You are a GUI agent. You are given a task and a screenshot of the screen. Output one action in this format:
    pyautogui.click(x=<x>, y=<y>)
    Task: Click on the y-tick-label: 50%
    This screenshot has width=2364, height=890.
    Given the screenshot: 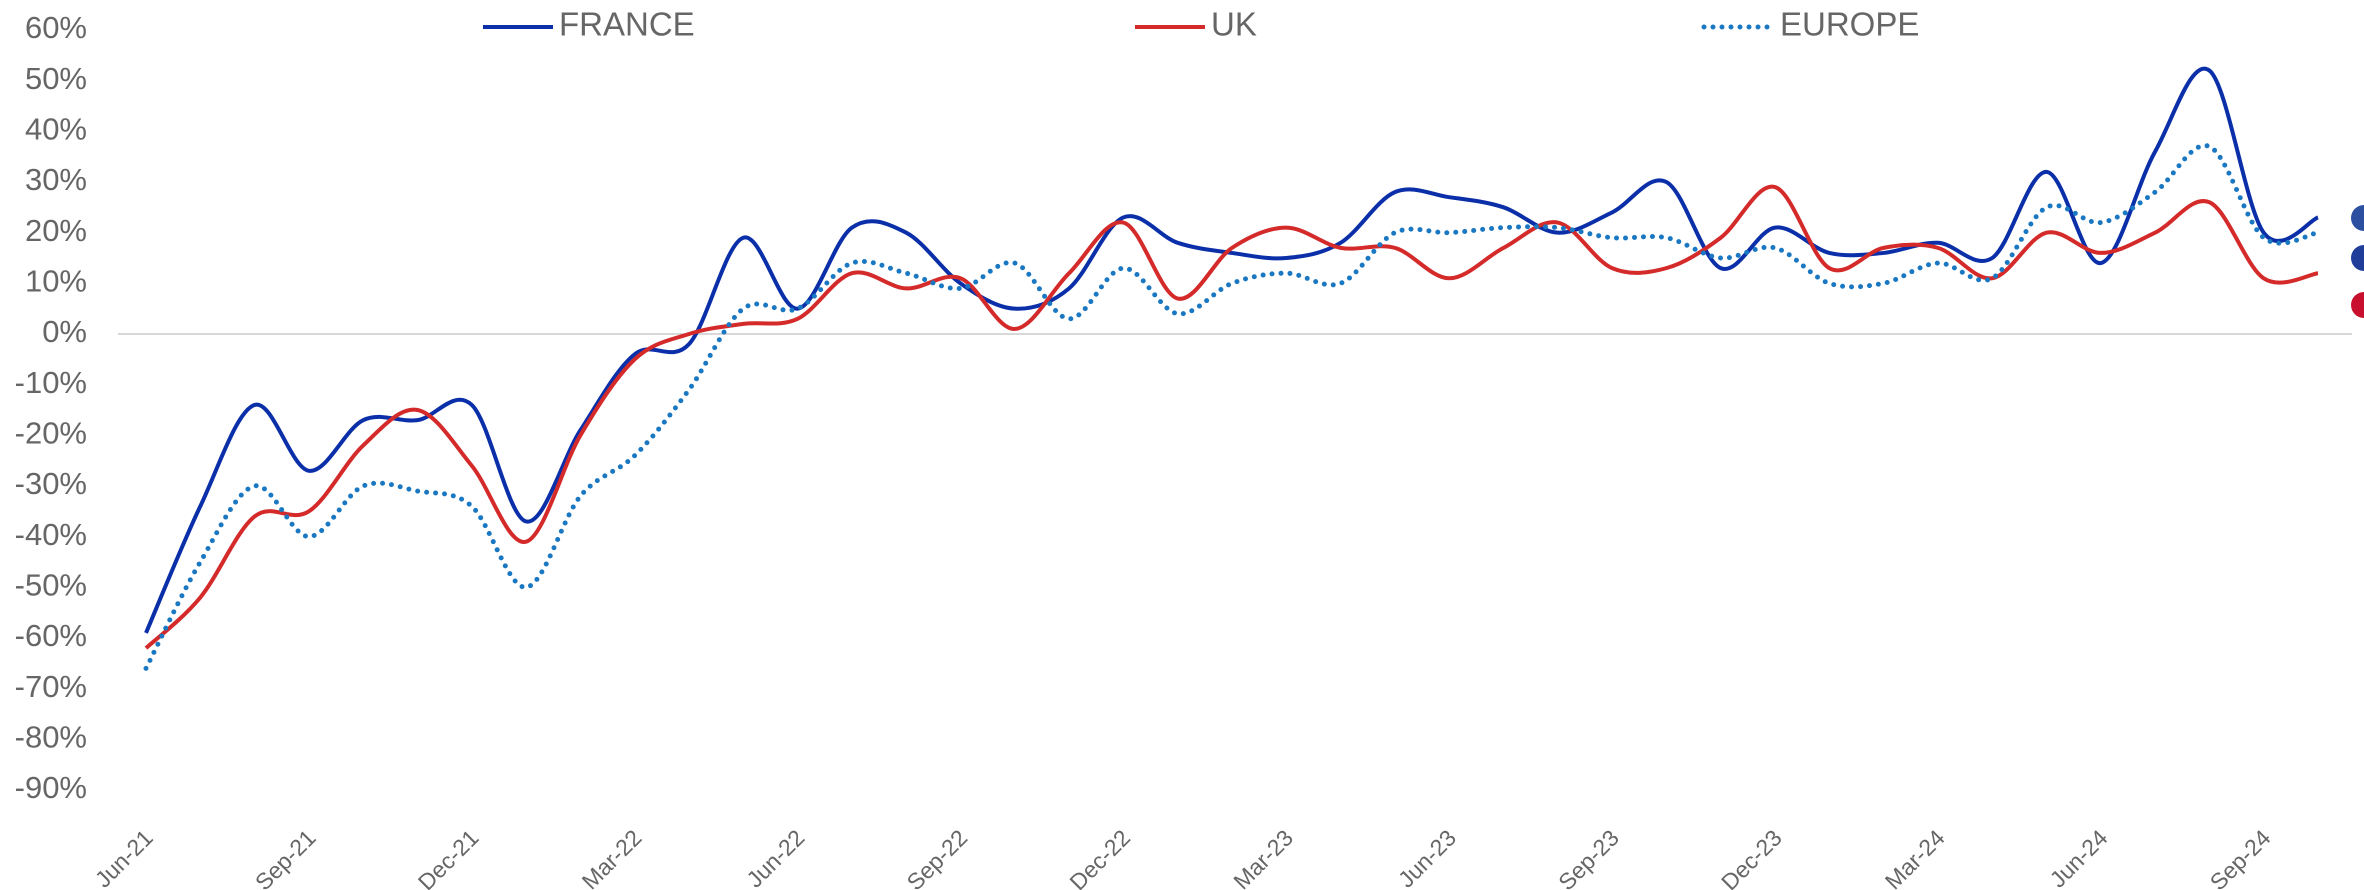 What is the action you would take?
    pyautogui.click(x=56, y=78)
    